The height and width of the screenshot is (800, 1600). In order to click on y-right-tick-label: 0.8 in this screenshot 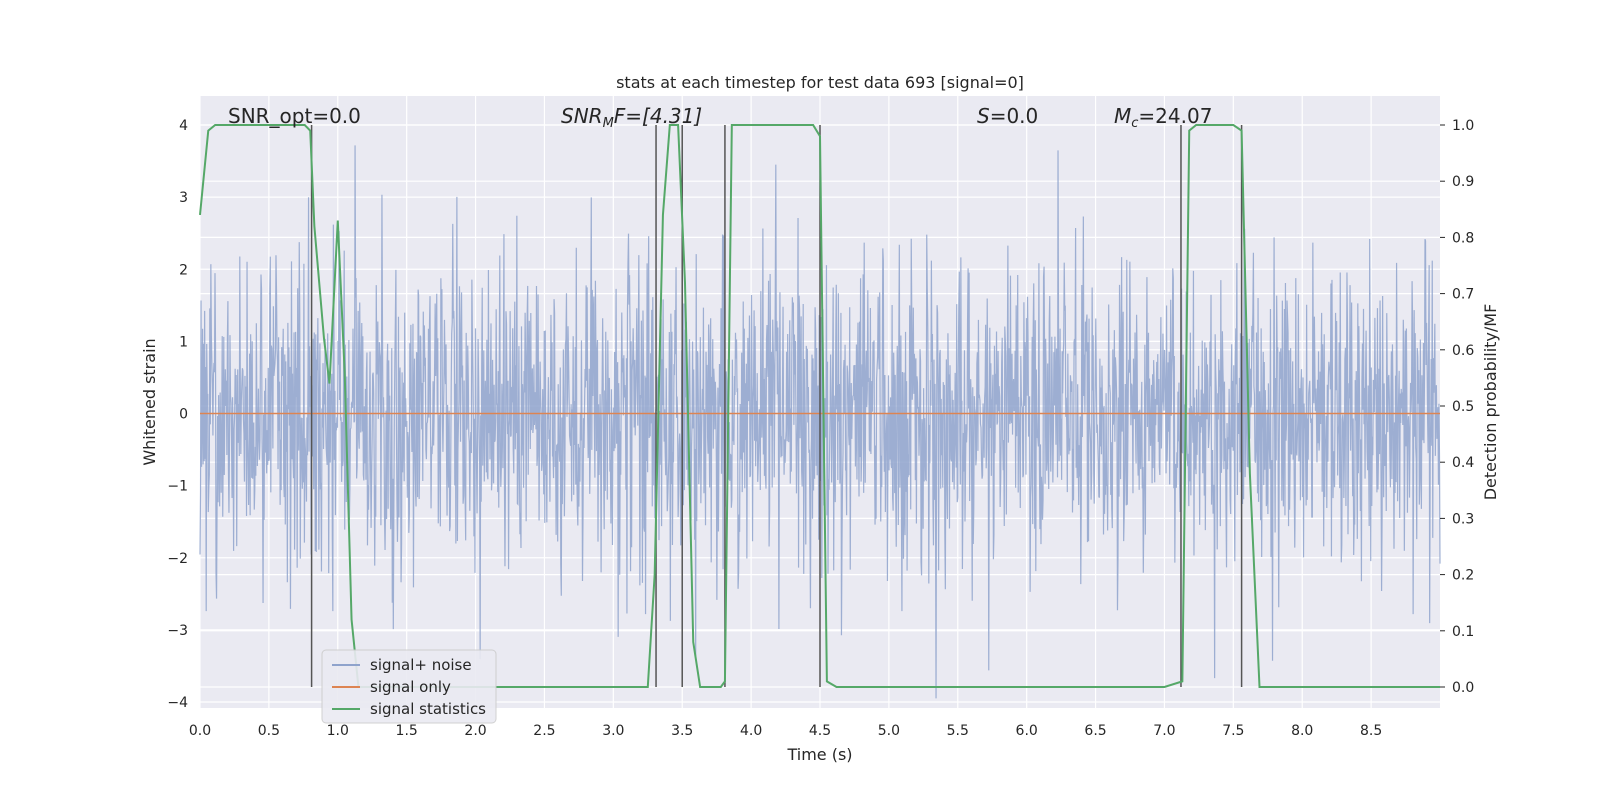, I will do `click(1463, 238)`.